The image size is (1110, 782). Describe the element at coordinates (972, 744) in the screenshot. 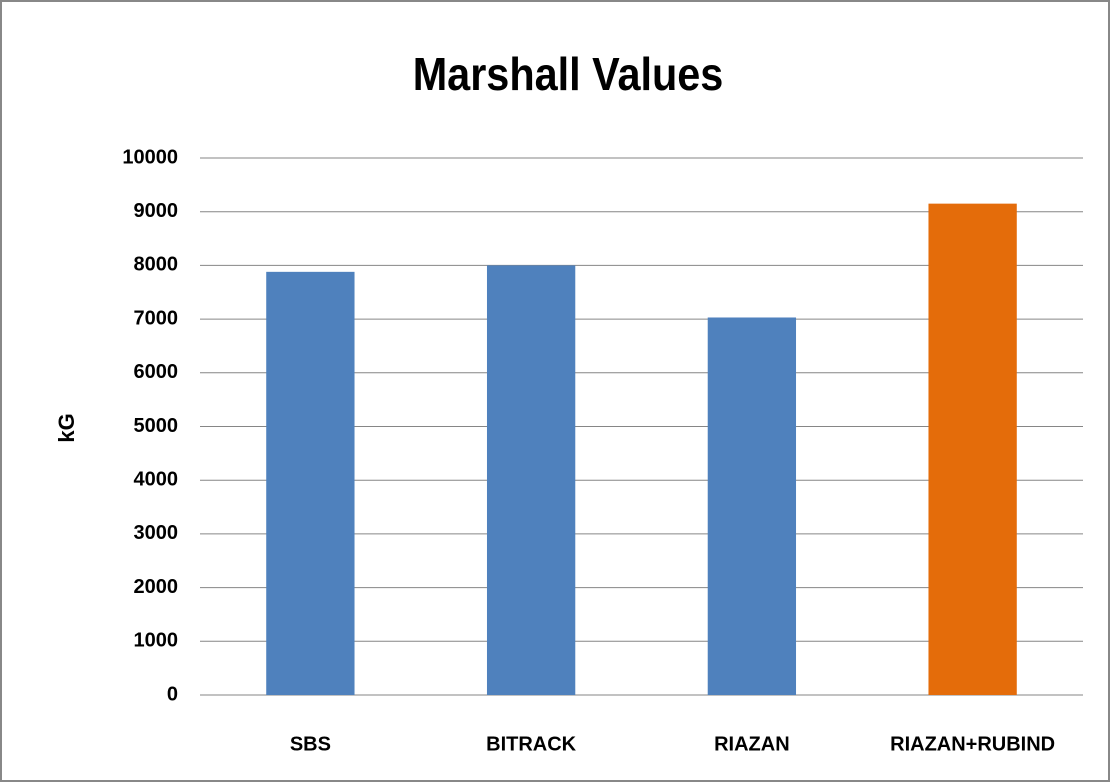

I see `x-tick-label: RIAZAN+RUBIND` at that location.